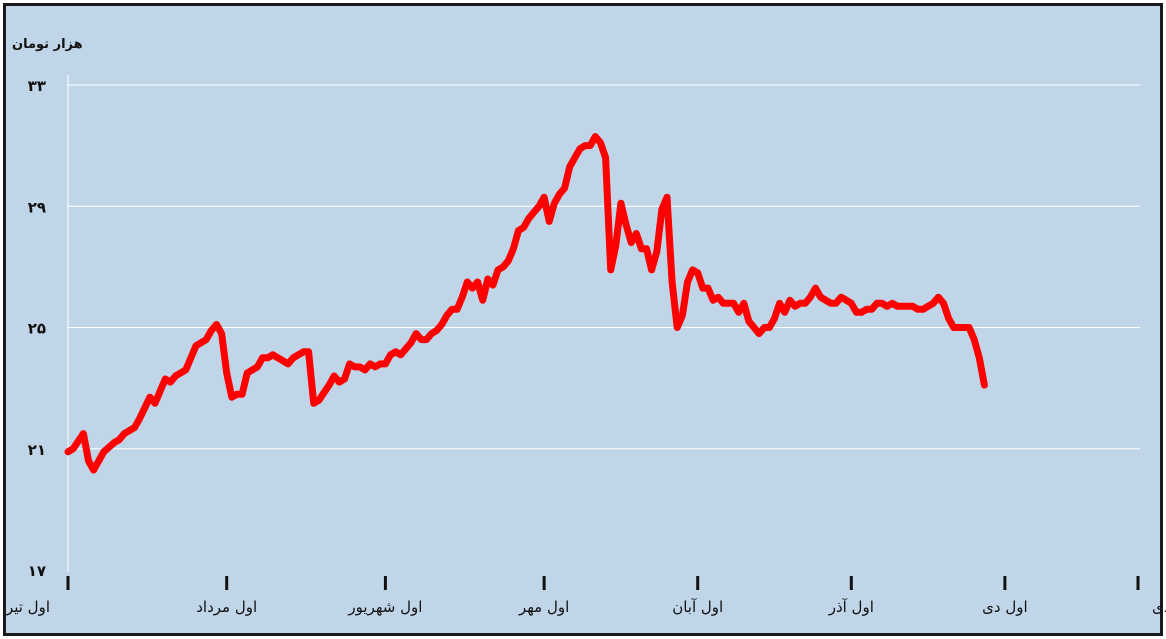 This screenshot has height=639, width=1166. I want to click on x-tick-label: اول شهریور, so click(384, 607).